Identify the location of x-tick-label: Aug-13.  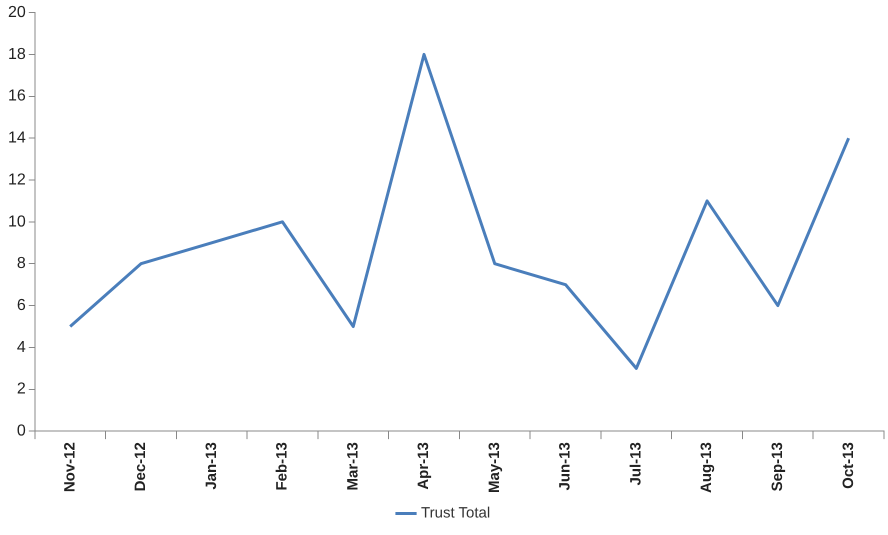
(707, 467).